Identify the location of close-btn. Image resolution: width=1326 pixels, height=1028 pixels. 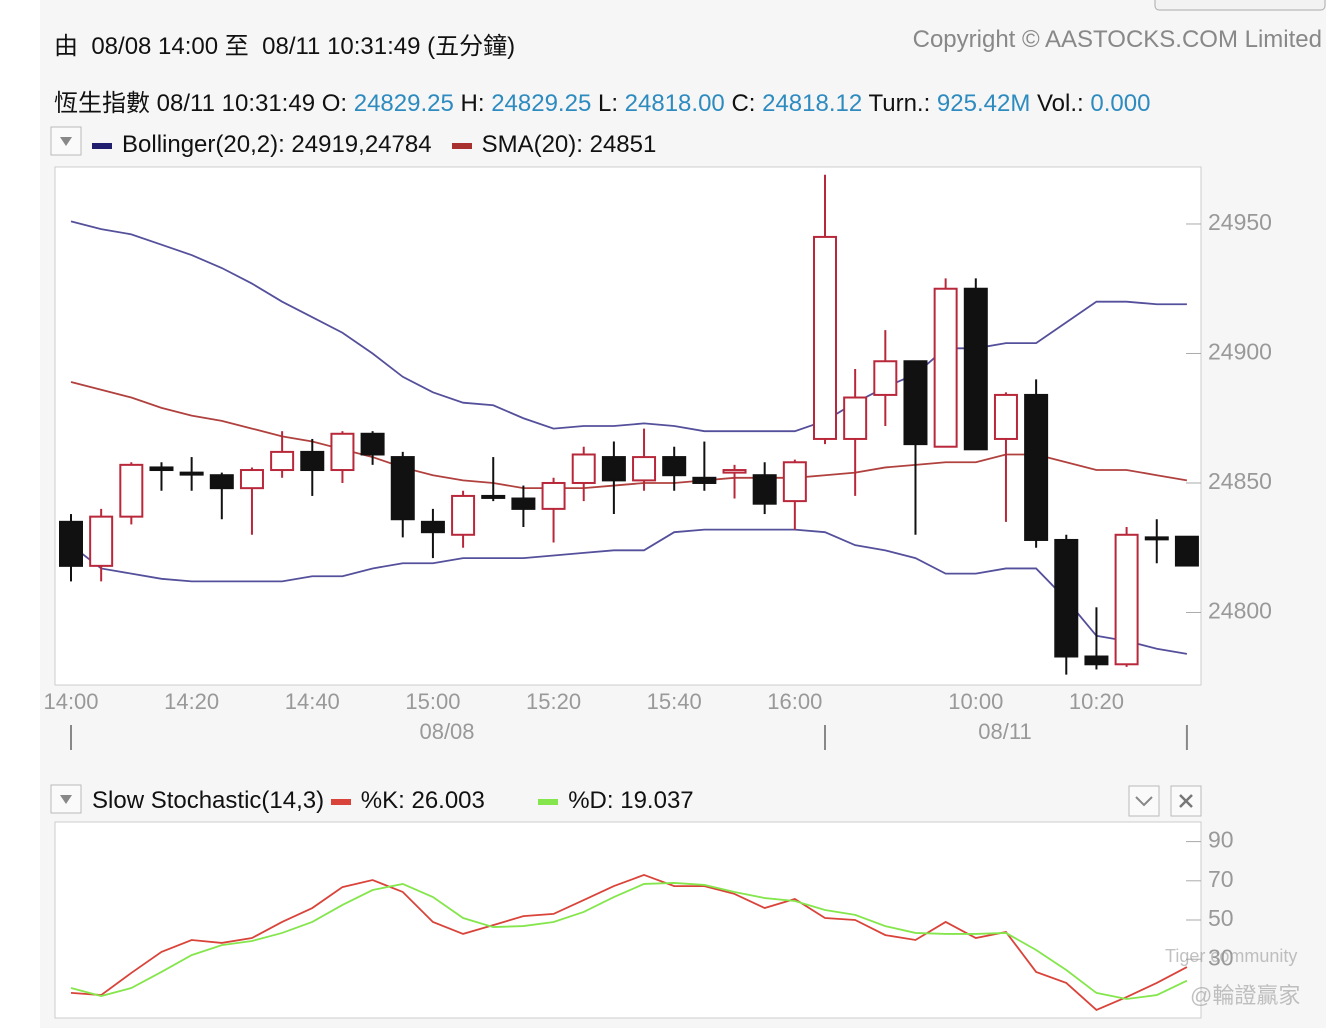
(1186, 801).